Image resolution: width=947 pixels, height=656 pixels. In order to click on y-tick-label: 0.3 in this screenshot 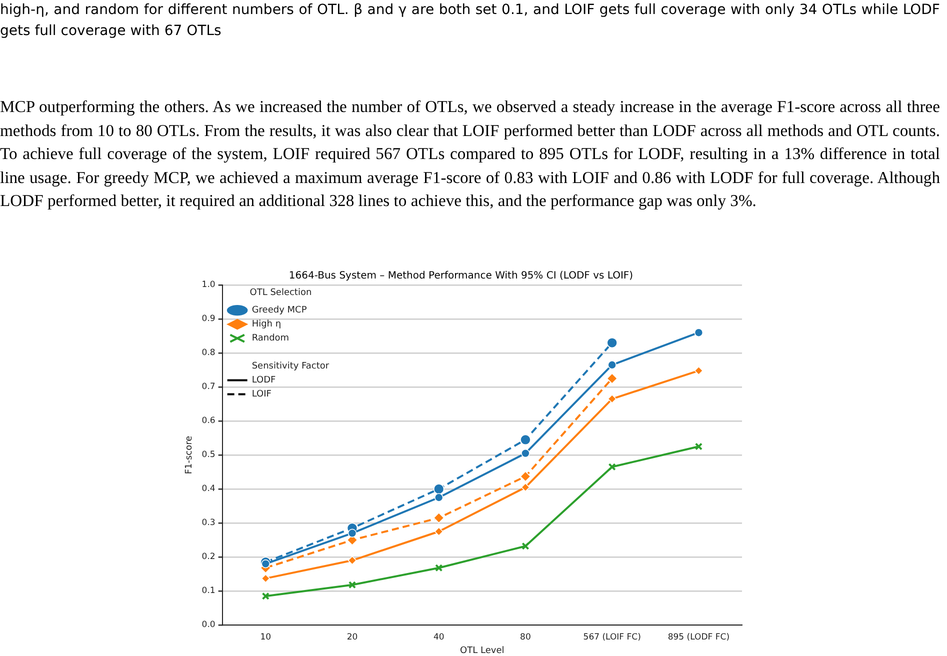, I will do `click(209, 523)`.